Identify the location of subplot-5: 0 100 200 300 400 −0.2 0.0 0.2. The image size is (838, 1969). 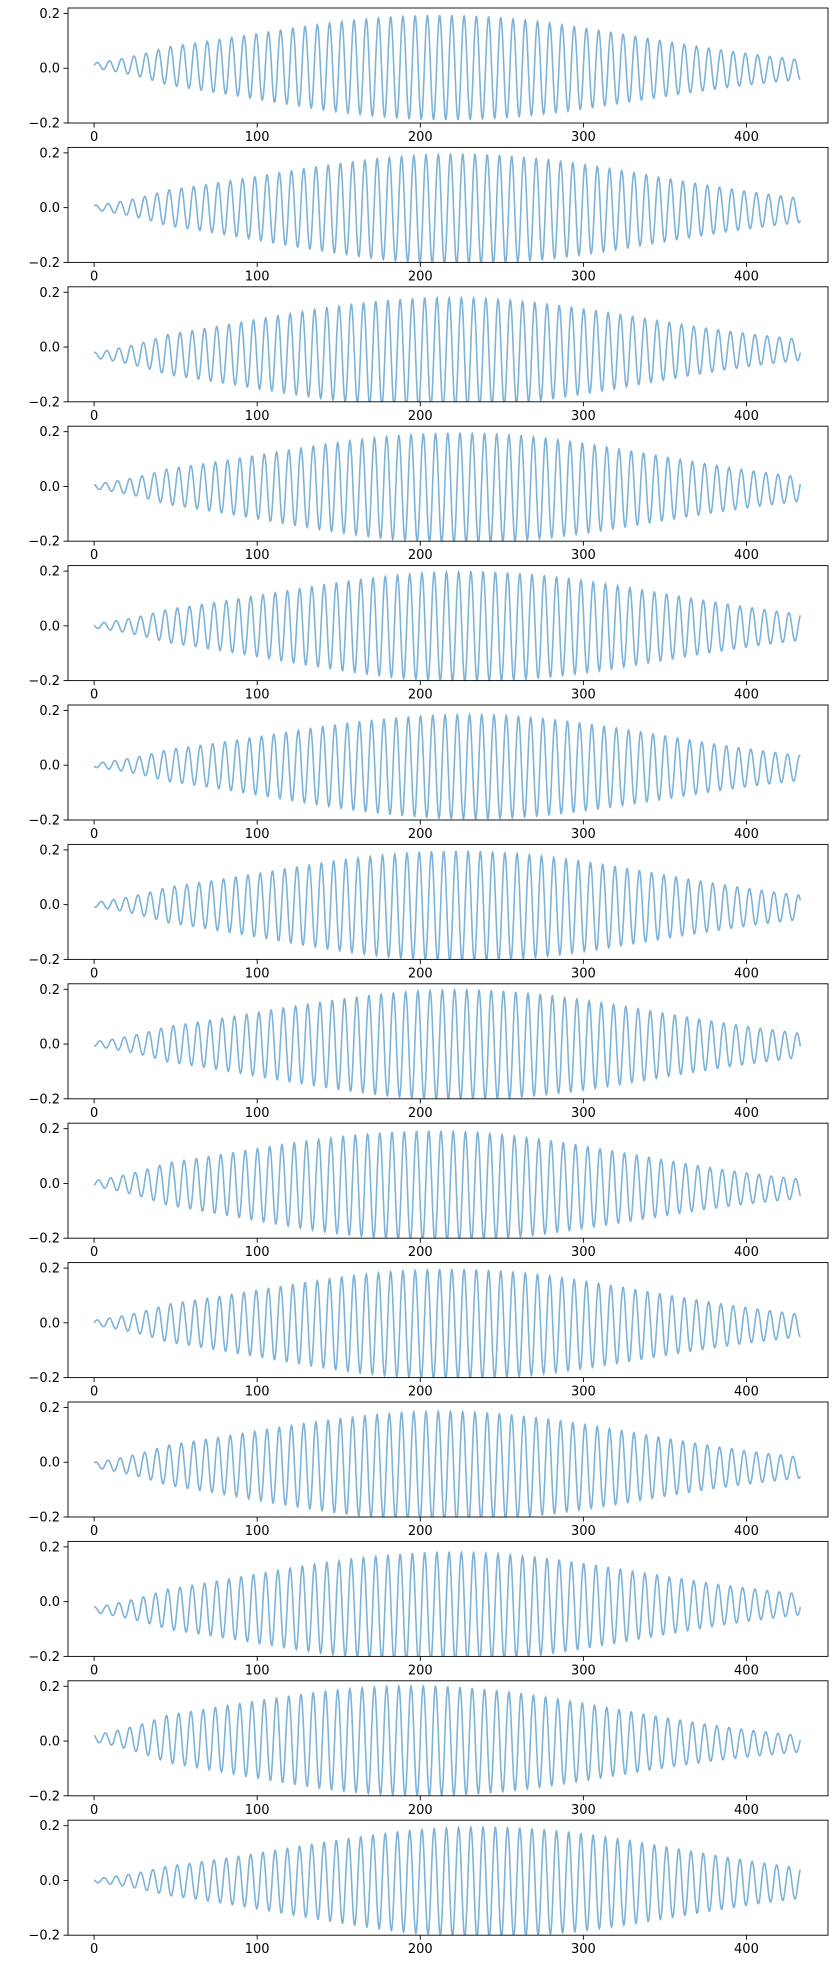
(428, 634).